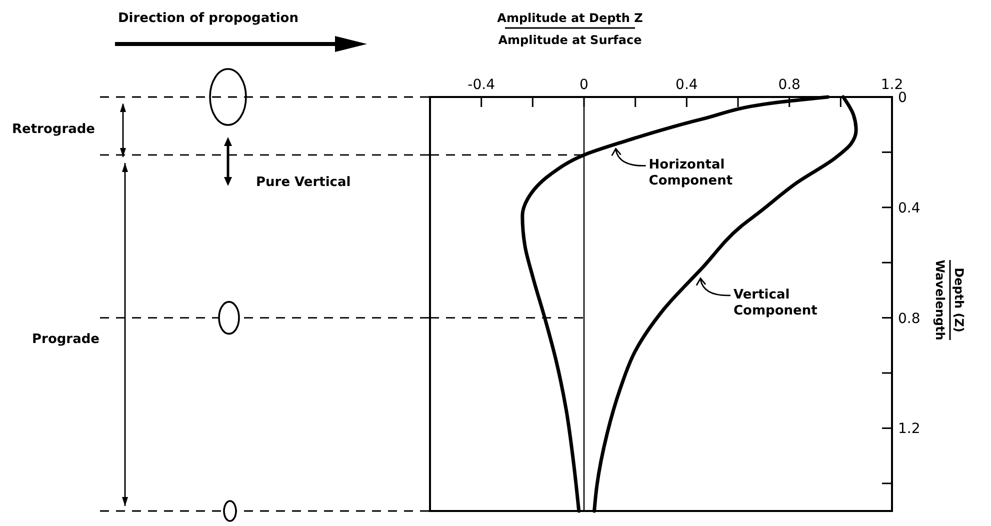  I want to click on x-tick-label: 1.2, so click(892, 85).